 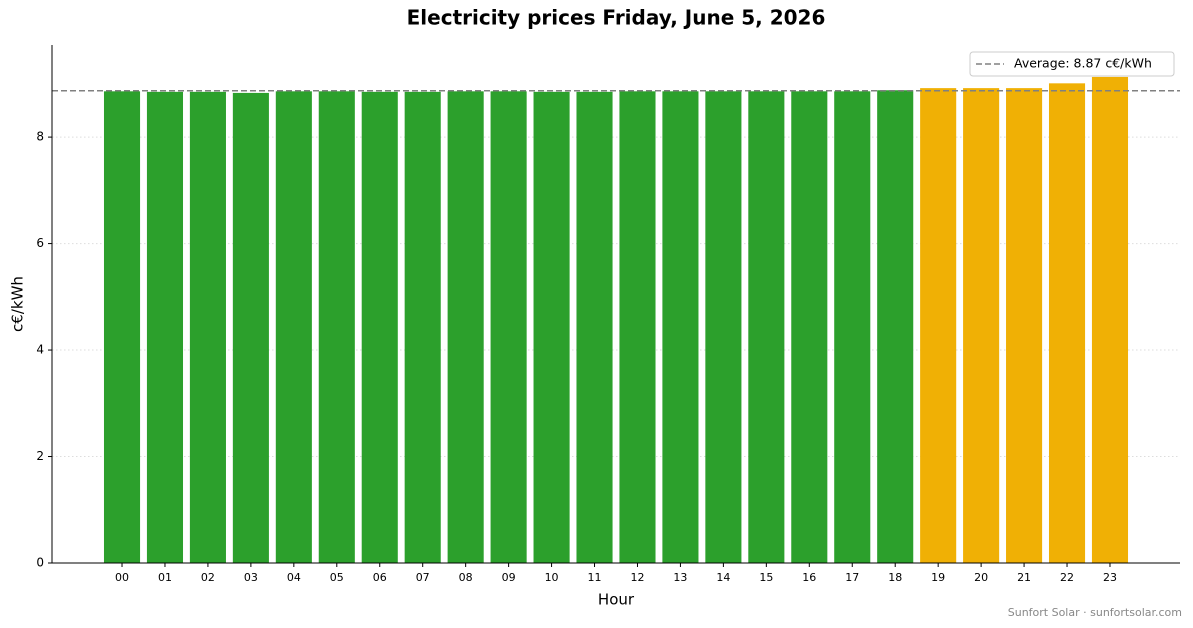 What do you see at coordinates (251, 577) in the screenshot?
I see `x-tick-label: 03` at bounding box center [251, 577].